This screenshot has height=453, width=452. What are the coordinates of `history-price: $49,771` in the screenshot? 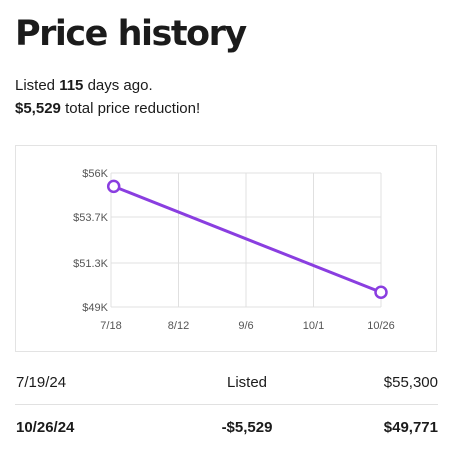 It's located at (410, 427).